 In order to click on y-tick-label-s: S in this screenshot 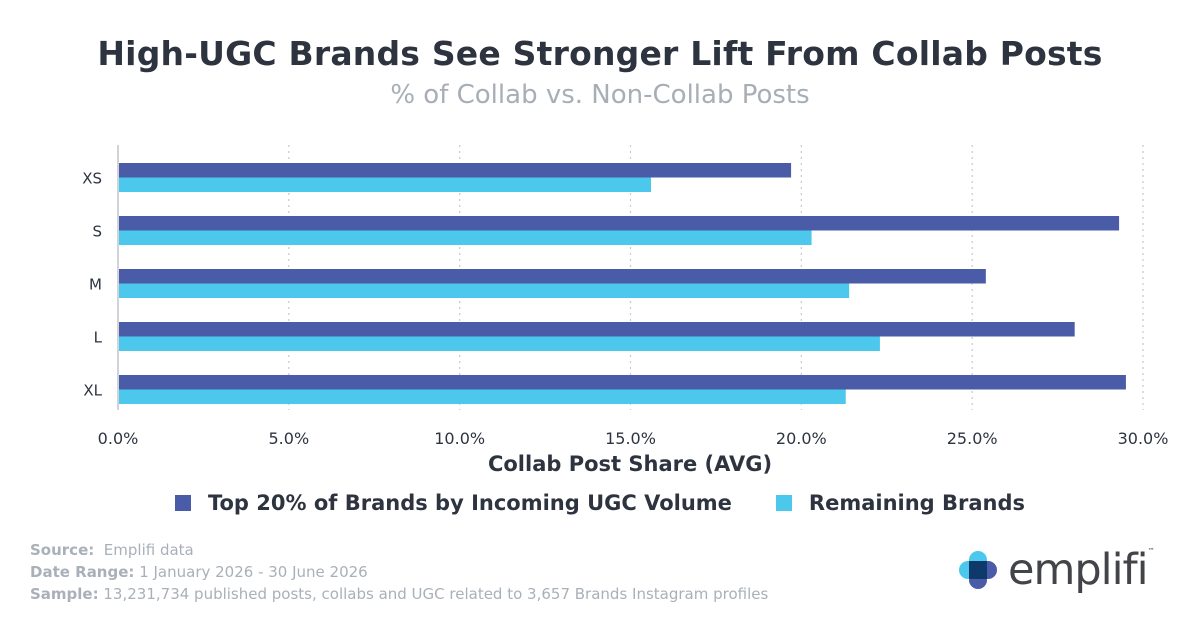, I will do `click(97, 232)`.